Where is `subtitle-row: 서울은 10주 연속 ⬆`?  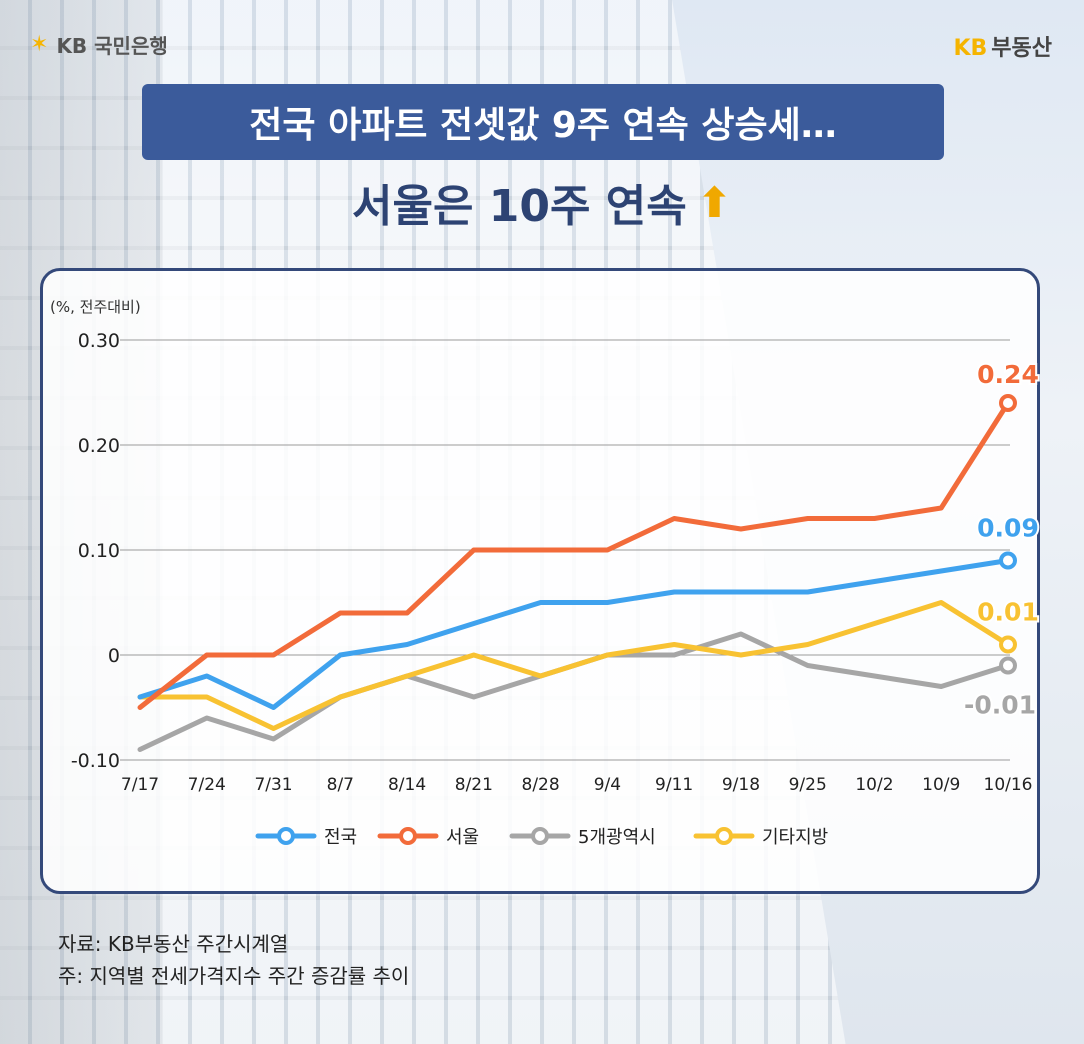
subtitle-row: 서울은 10주 연속 ⬆ is located at coordinates (542, 202).